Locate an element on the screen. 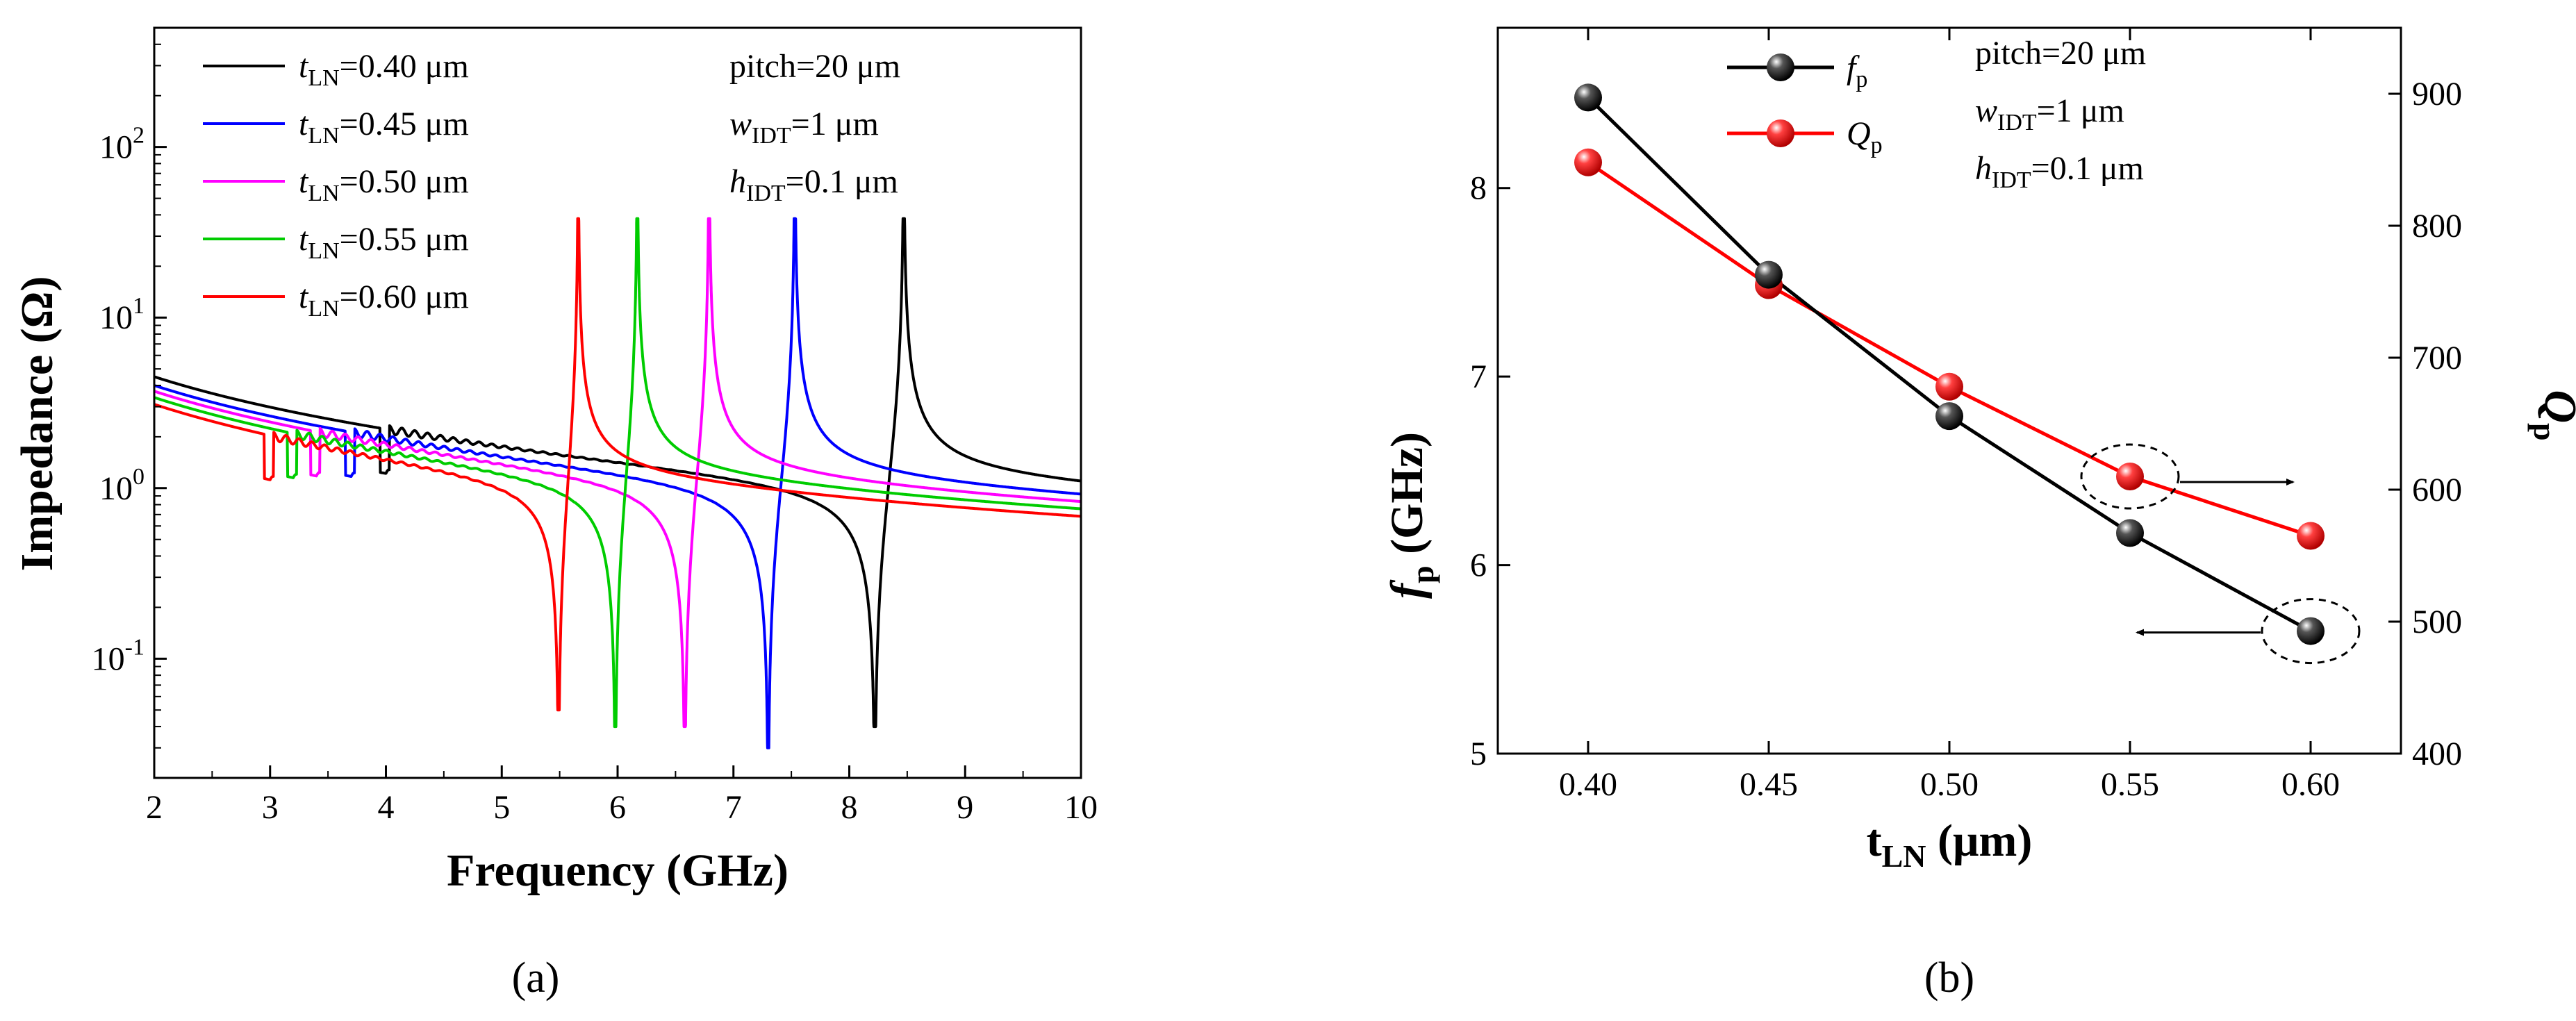  panel-b-right-title-main: Q is located at coordinates (2555, 406).